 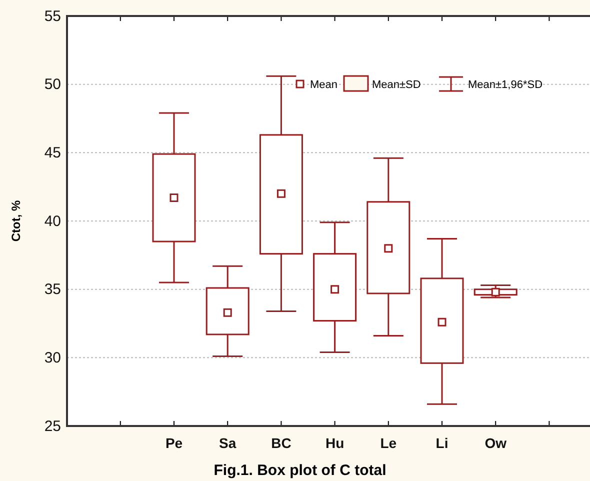 I want to click on text: Fig.1. Box plot of C total, so click(x=300, y=470).